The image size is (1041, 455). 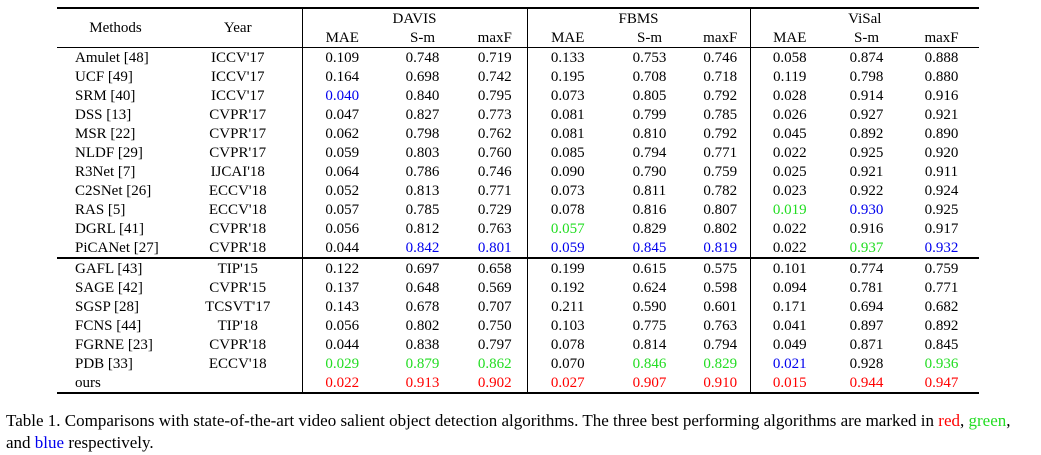 What do you see at coordinates (941, 247) in the screenshot?
I see `metric-value: 0.932` at bounding box center [941, 247].